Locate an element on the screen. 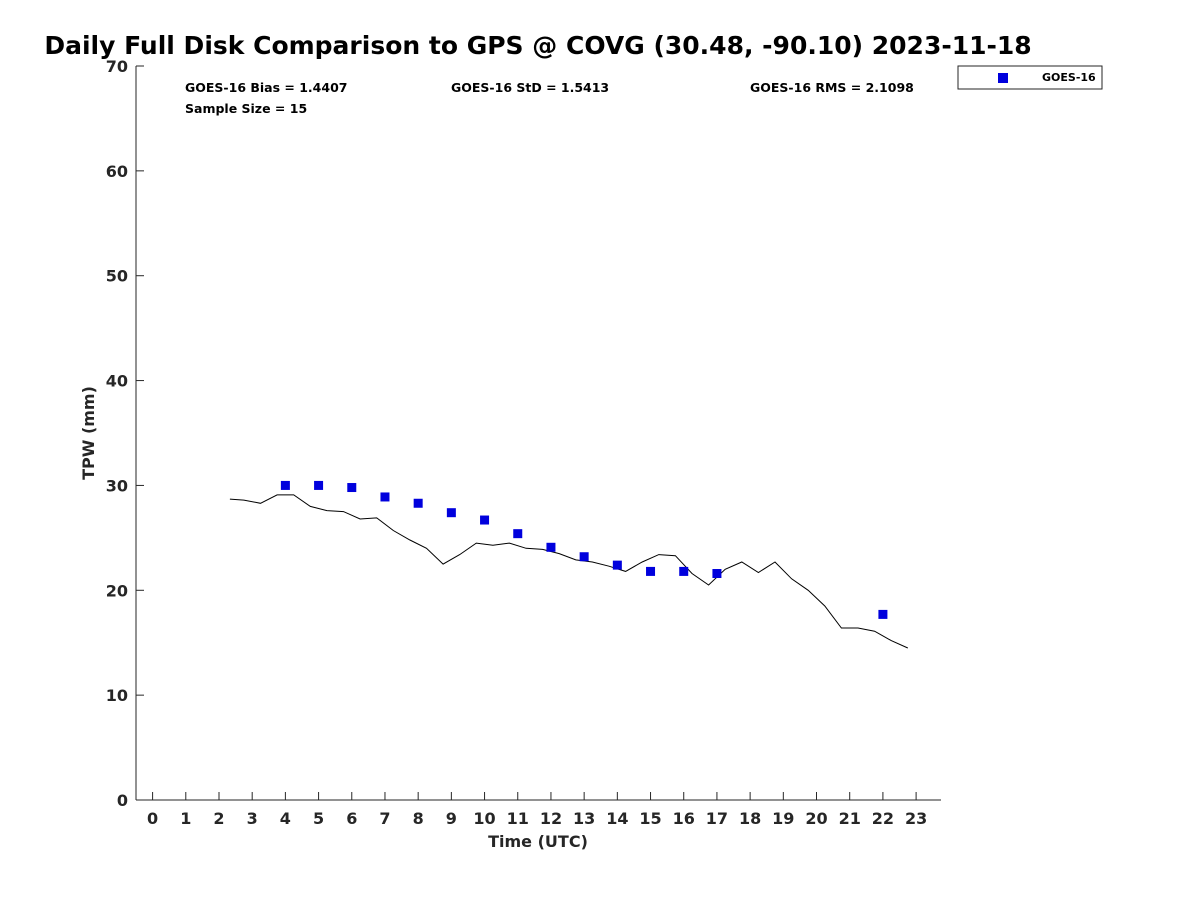 This screenshot has width=1200, height=900. x-tick-label: 21 is located at coordinates (850, 818).